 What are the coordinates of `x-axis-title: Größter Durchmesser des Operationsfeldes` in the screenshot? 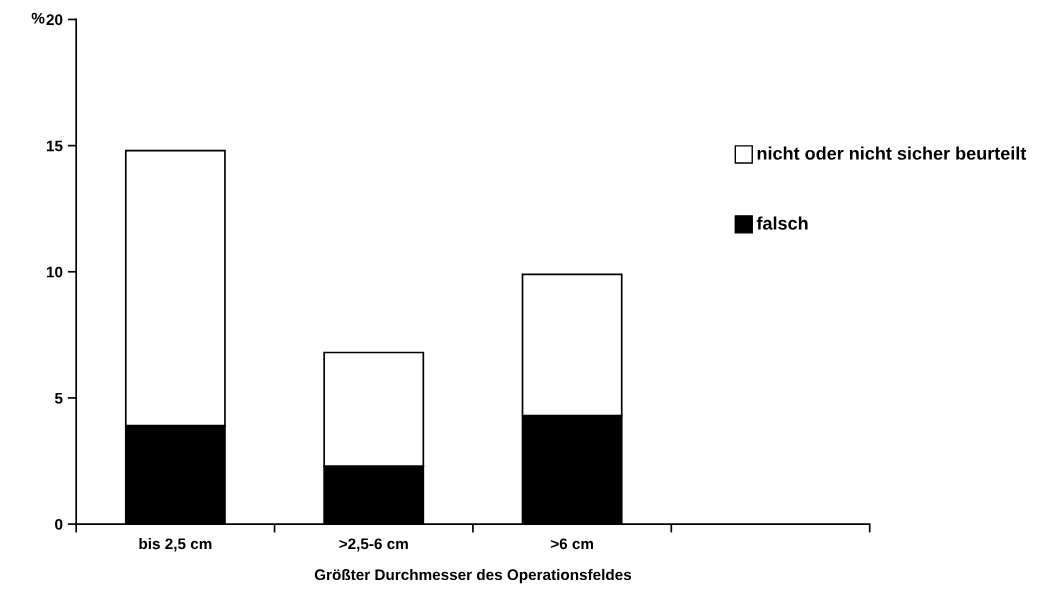 It's located at (473, 576).